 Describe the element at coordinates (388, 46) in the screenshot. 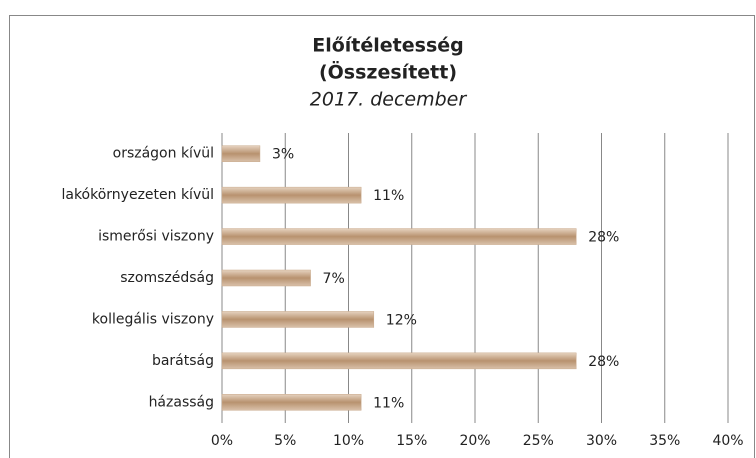

I see `chart-title: Előítéletesség` at that location.